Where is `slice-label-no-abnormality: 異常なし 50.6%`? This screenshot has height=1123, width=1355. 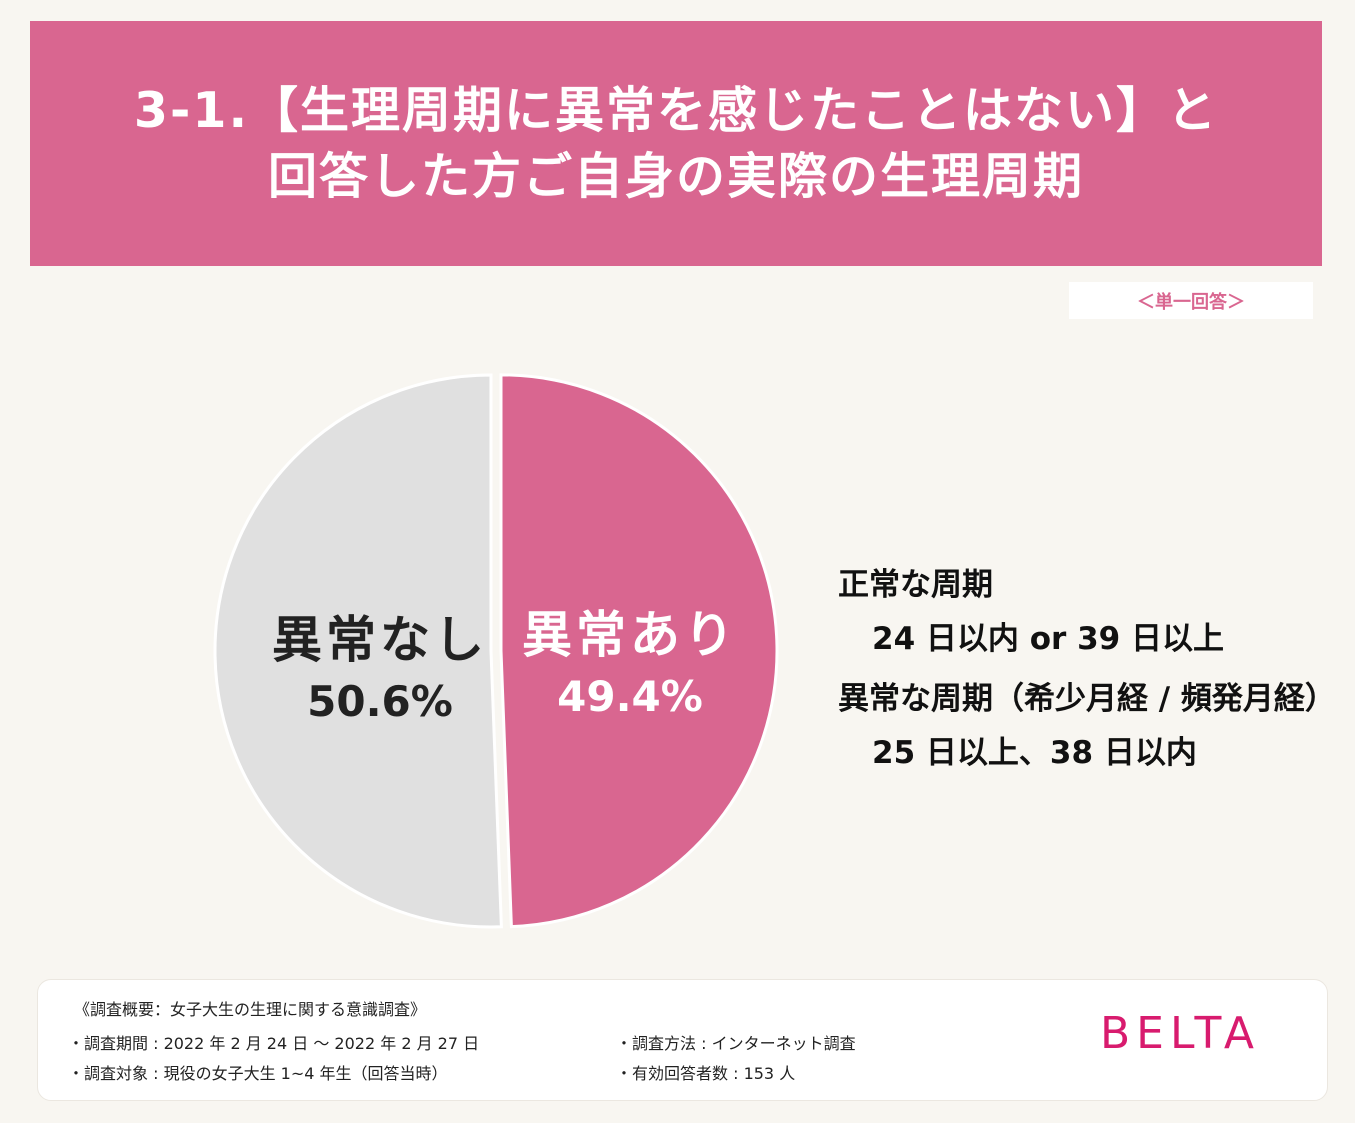
slice-label-no-abnormality: 異常なし 50.6% is located at coordinates (380, 671).